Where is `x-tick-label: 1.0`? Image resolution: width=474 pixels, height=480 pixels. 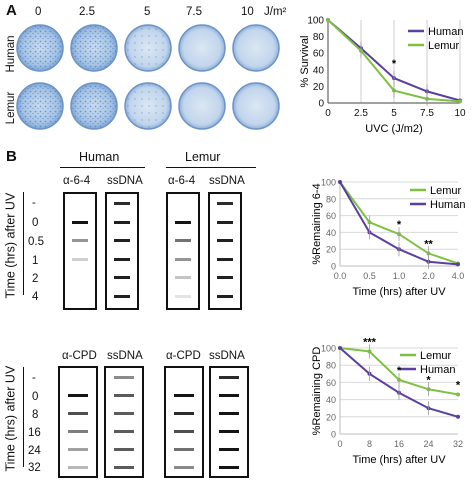
x-tick-label: 1.0 is located at coordinates (399, 276).